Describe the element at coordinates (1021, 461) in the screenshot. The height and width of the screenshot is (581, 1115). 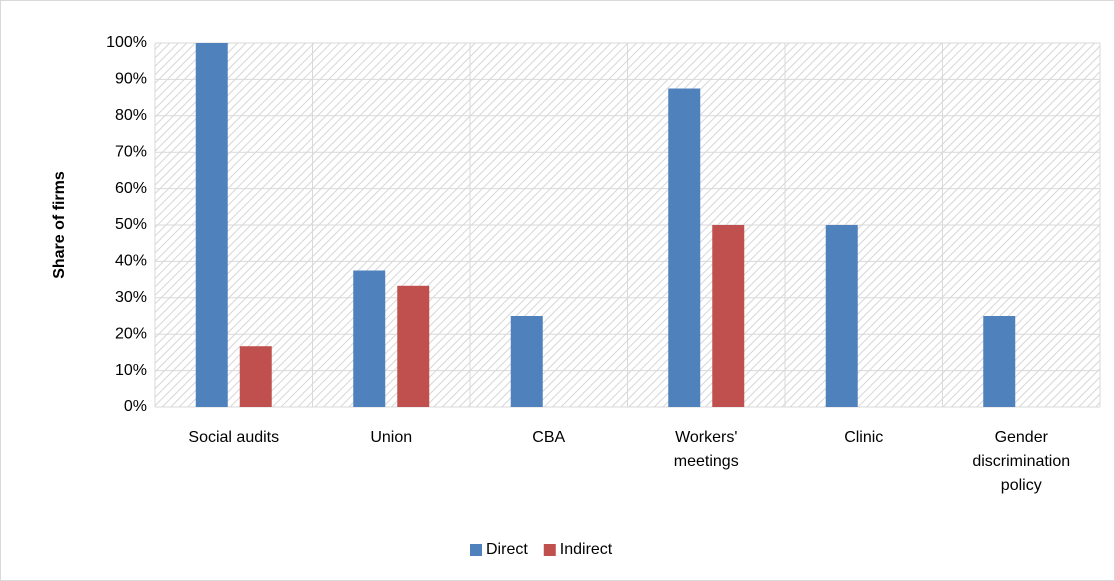
I see `x-tick-label: Gender discrimination policy` at that location.